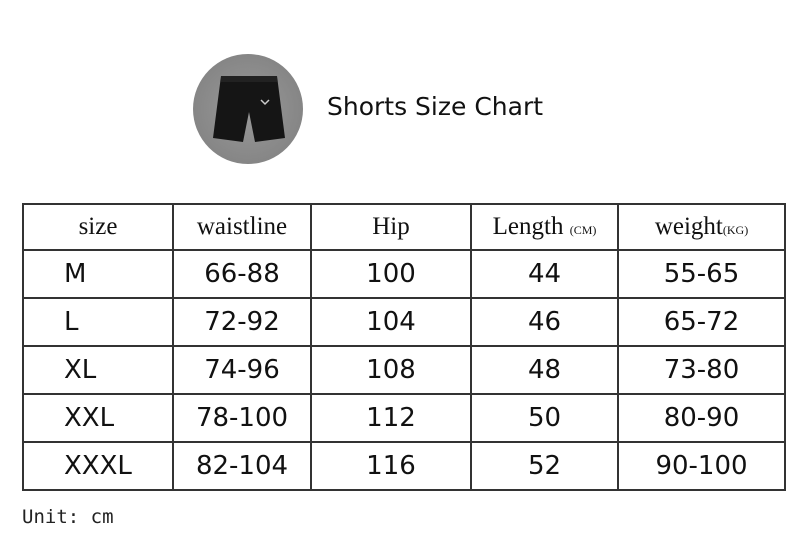 This screenshot has height=541, width=800. What do you see at coordinates (391, 466) in the screenshot?
I see `table-cell: 116` at bounding box center [391, 466].